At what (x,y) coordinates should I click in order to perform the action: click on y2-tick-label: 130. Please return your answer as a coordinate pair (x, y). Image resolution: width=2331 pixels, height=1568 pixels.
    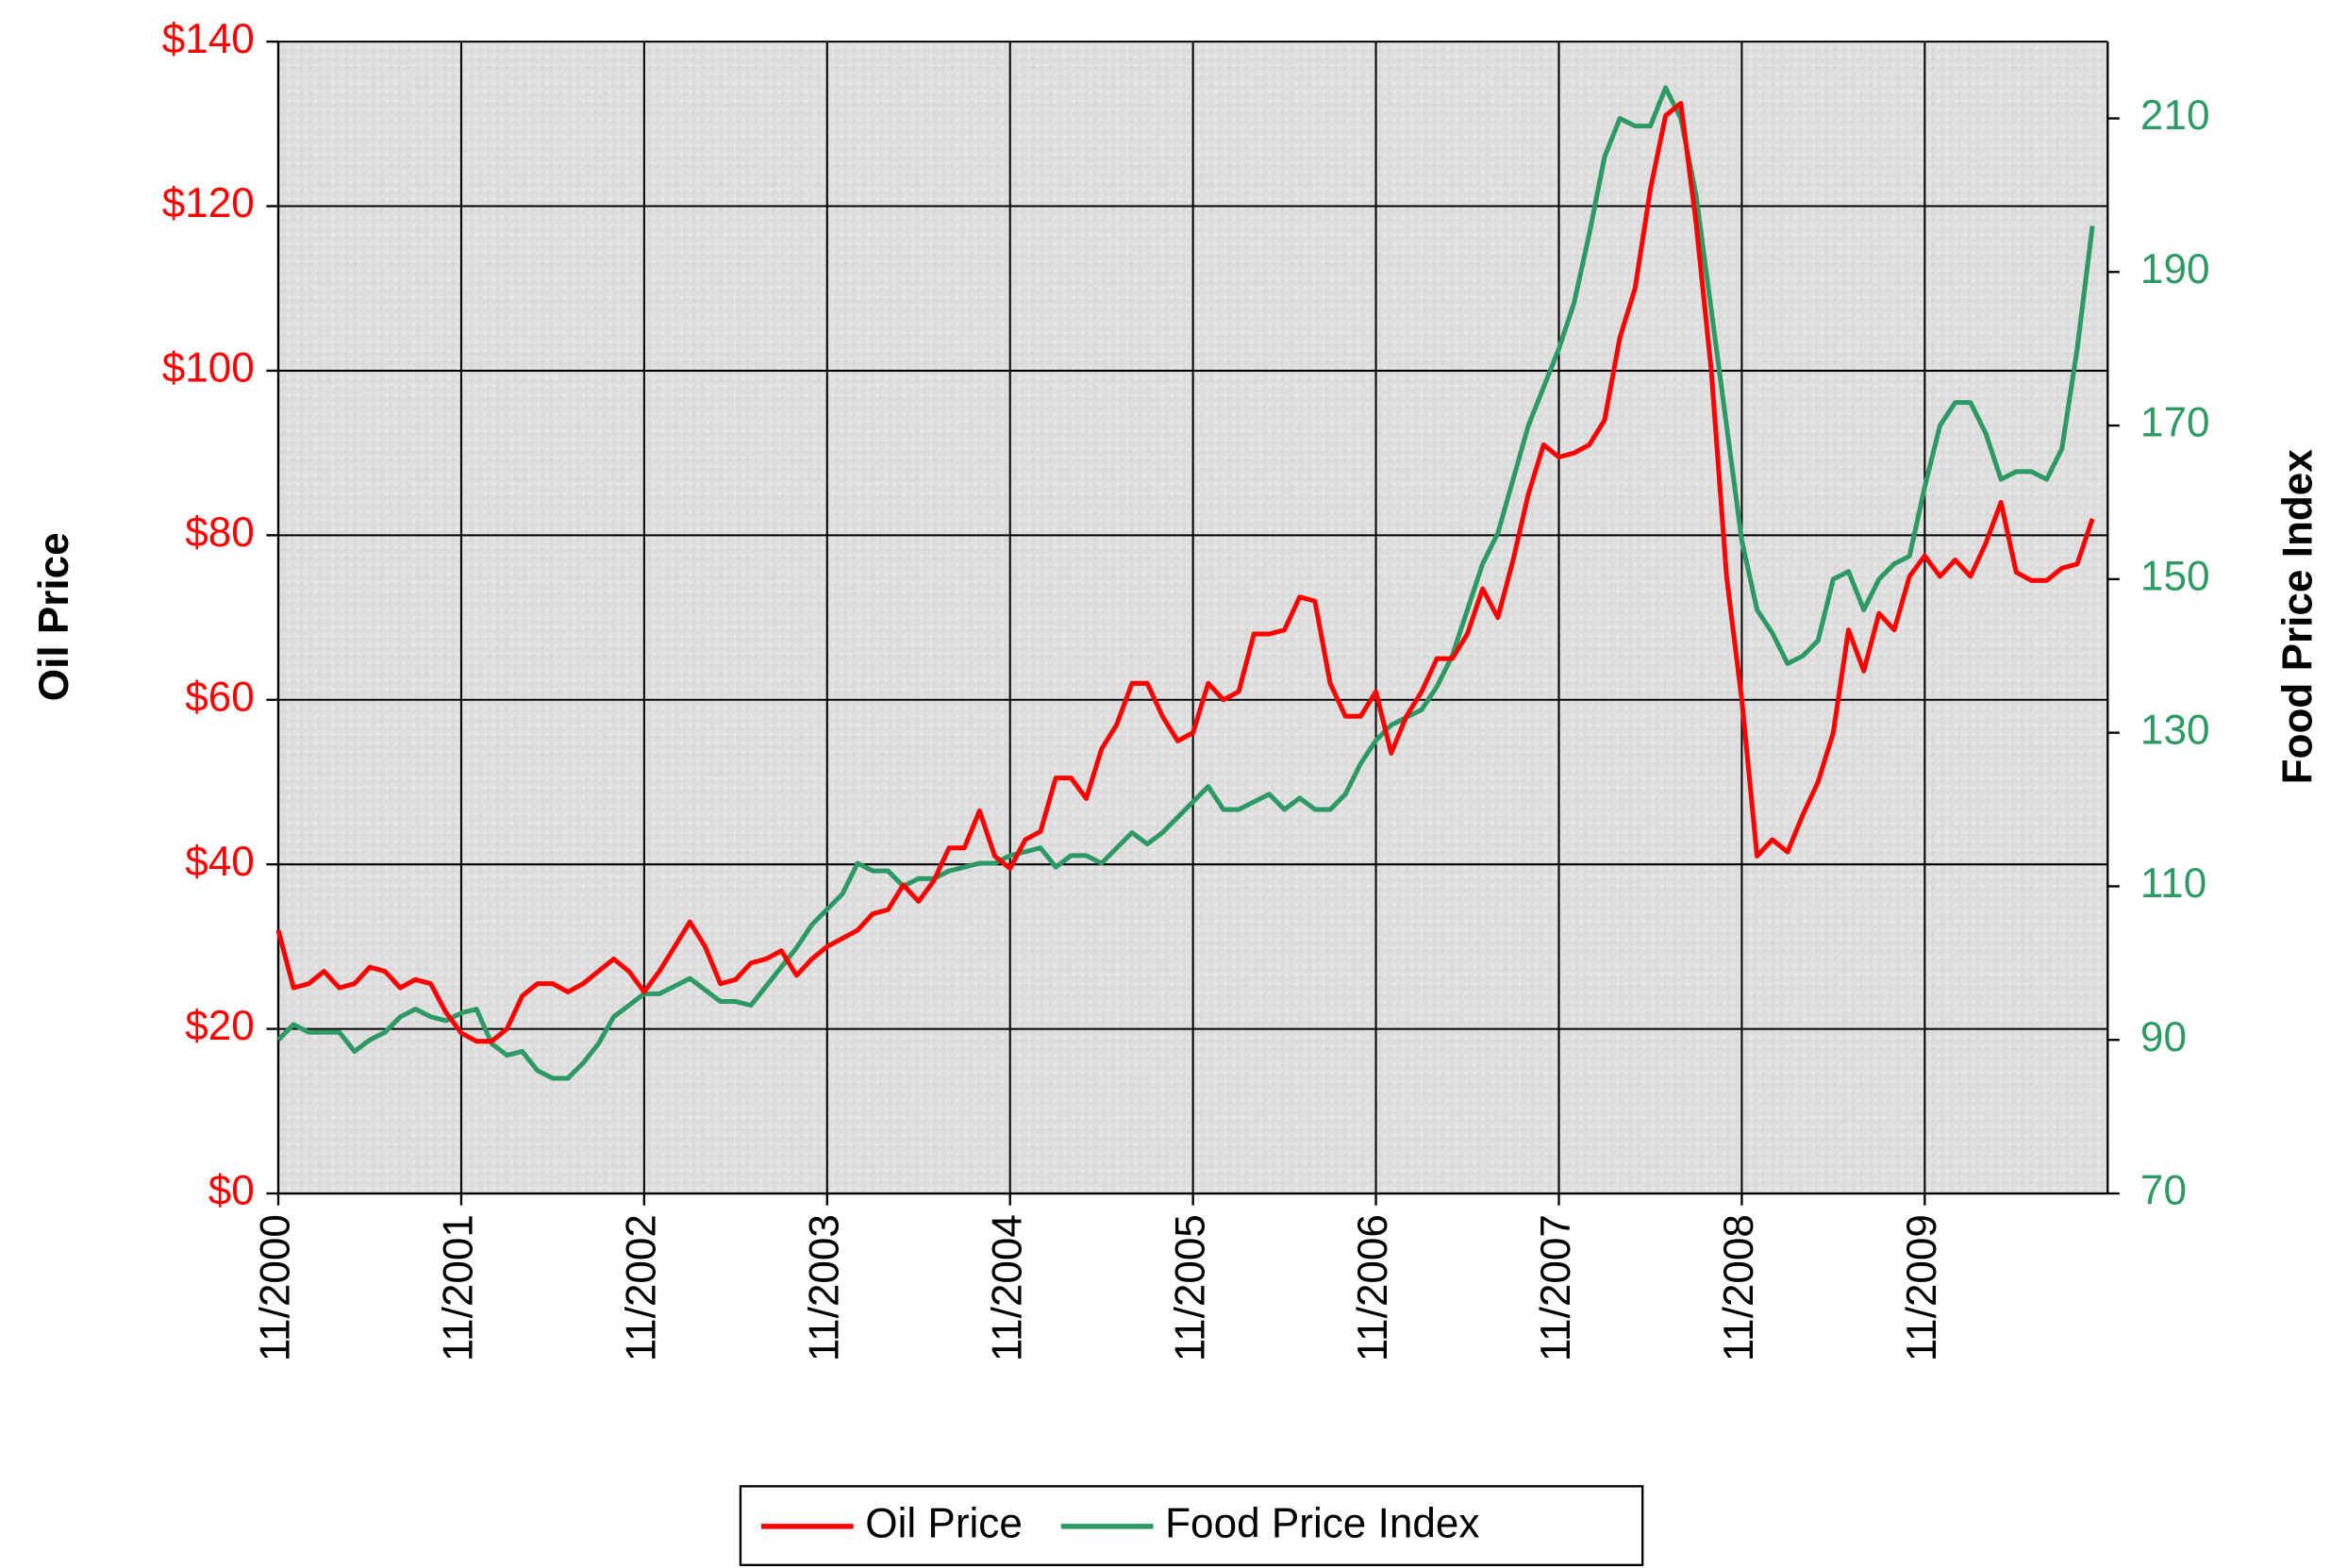
    Looking at the image, I should click on (2175, 730).